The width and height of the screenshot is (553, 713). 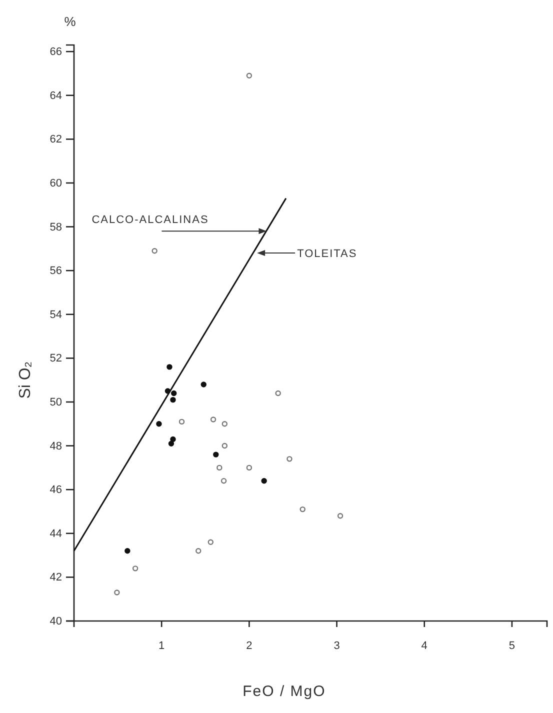 I want to click on x-tick-label: 4, so click(x=424, y=646).